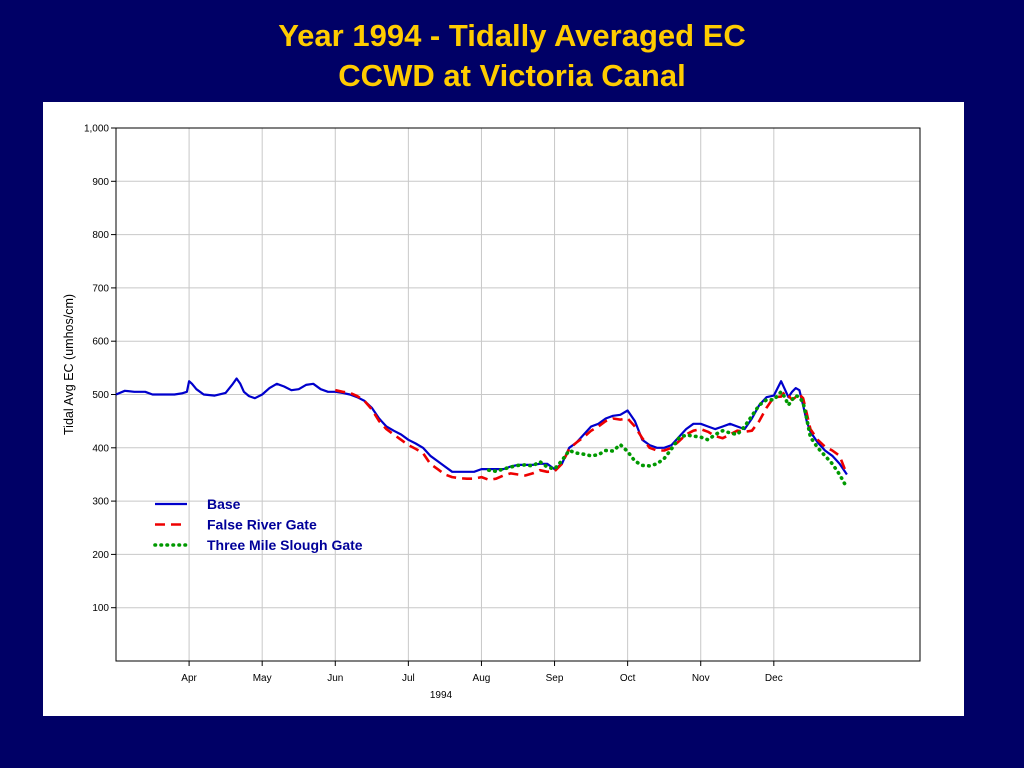 This screenshot has width=1024, height=768. I want to click on chart-series, so click(482, 433).